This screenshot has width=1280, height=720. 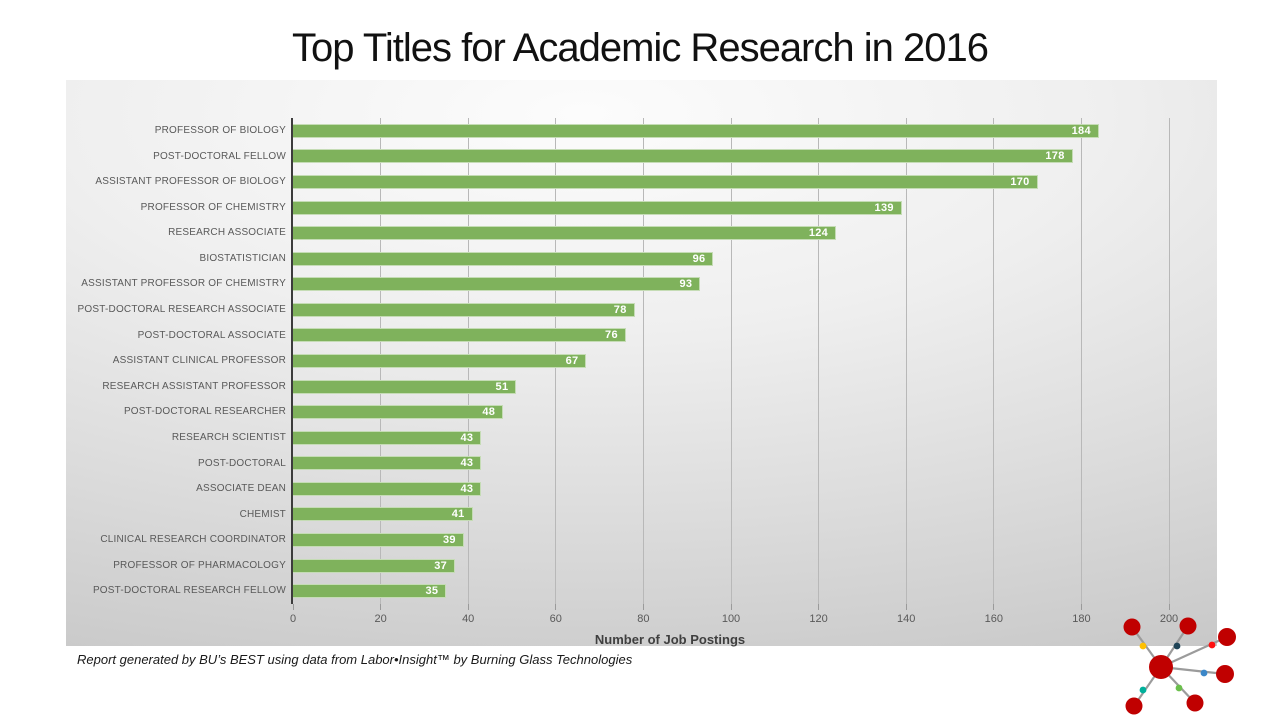 I want to click on bar-value-label: 184, so click(x=1081, y=130).